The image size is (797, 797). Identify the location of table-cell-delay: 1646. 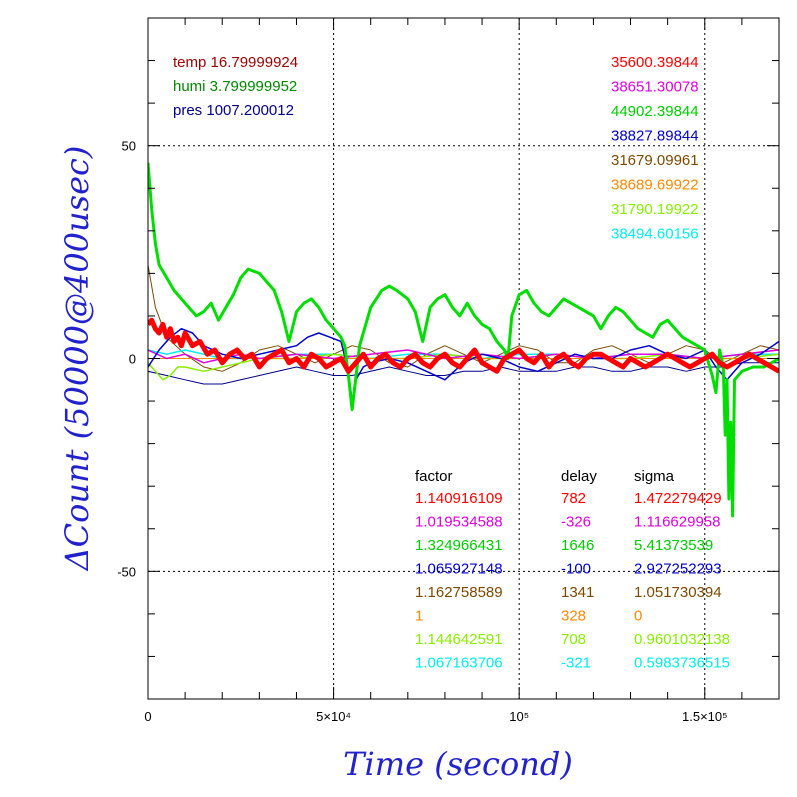
(577, 545).